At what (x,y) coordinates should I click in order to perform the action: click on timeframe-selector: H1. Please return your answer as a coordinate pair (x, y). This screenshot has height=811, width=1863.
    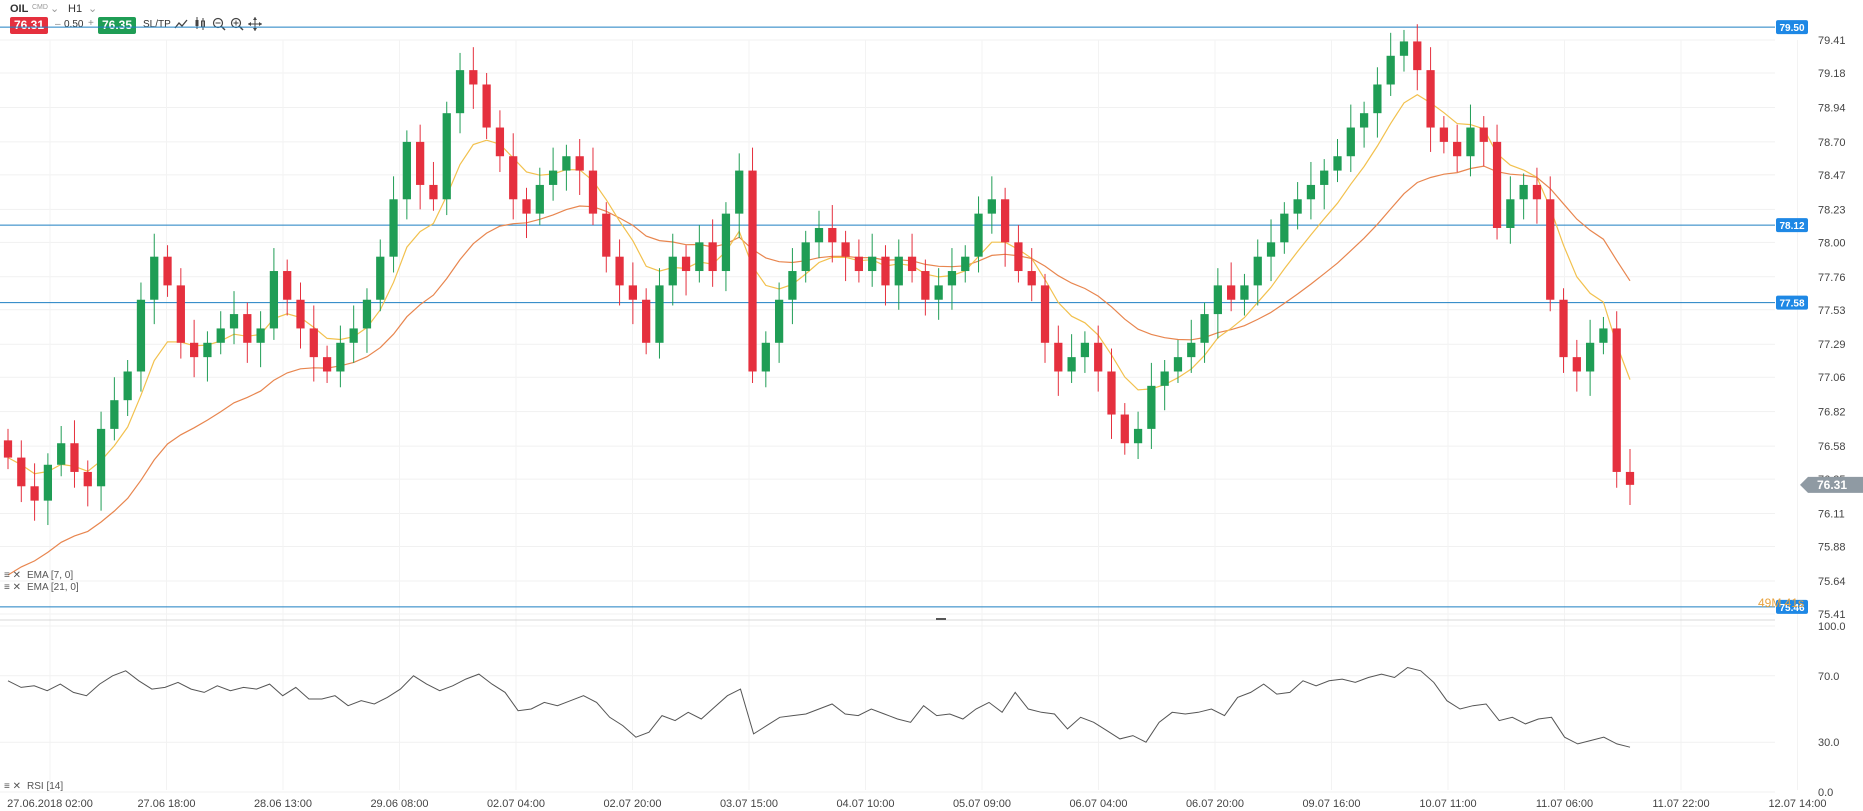
    Looking at the image, I should click on (75, 9).